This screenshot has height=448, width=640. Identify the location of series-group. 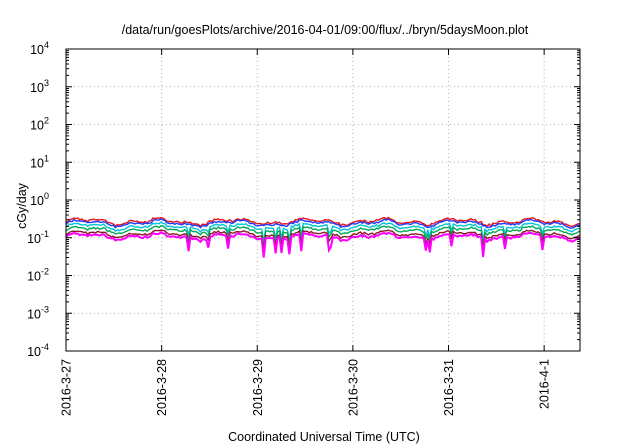
(323, 237).